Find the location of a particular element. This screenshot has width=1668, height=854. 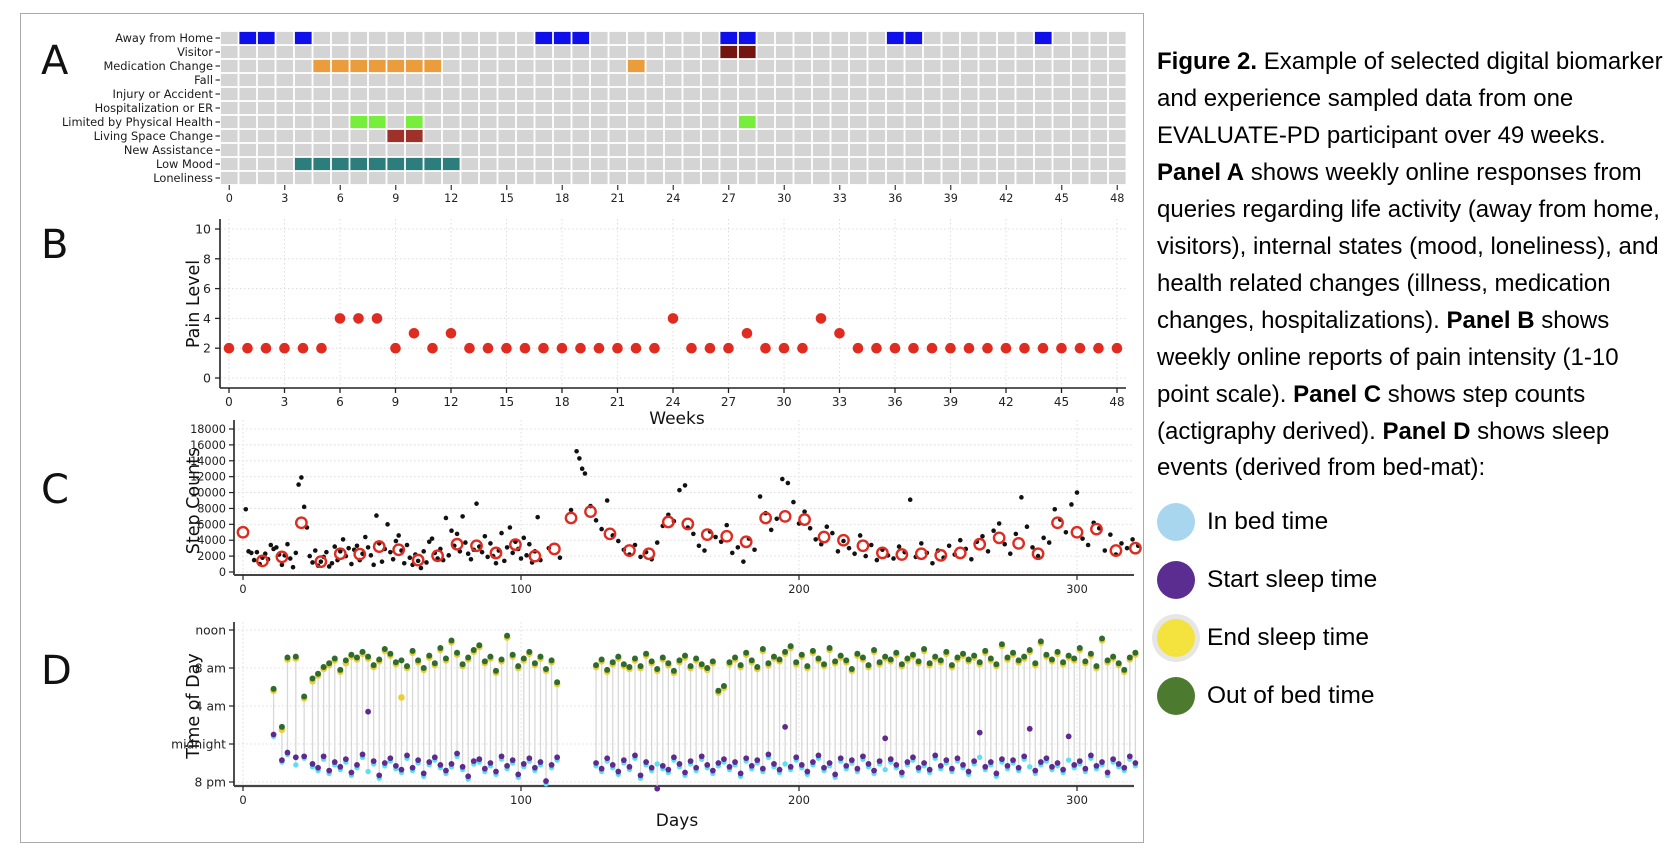

caption-bold-segment: Panel A is located at coordinates (1201, 172).